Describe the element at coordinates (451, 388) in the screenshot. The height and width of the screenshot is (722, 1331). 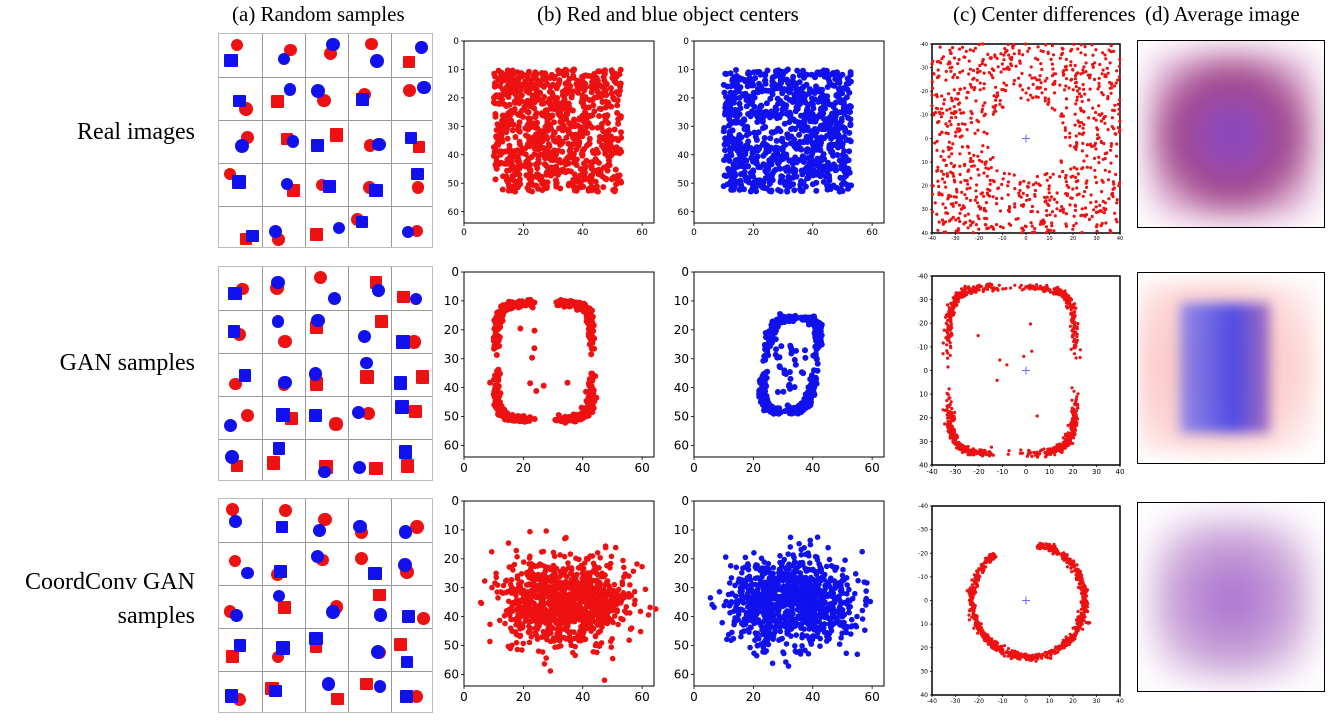
I see `y-tick-label: 40` at that location.